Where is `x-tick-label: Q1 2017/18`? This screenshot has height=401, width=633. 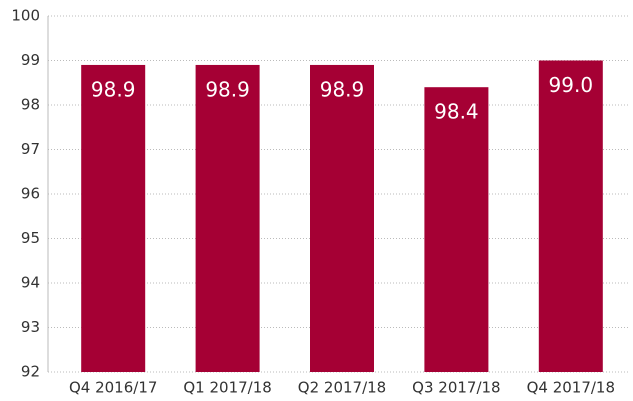 x-tick-label: Q1 2017/18 is located at coordinates (227, 388).